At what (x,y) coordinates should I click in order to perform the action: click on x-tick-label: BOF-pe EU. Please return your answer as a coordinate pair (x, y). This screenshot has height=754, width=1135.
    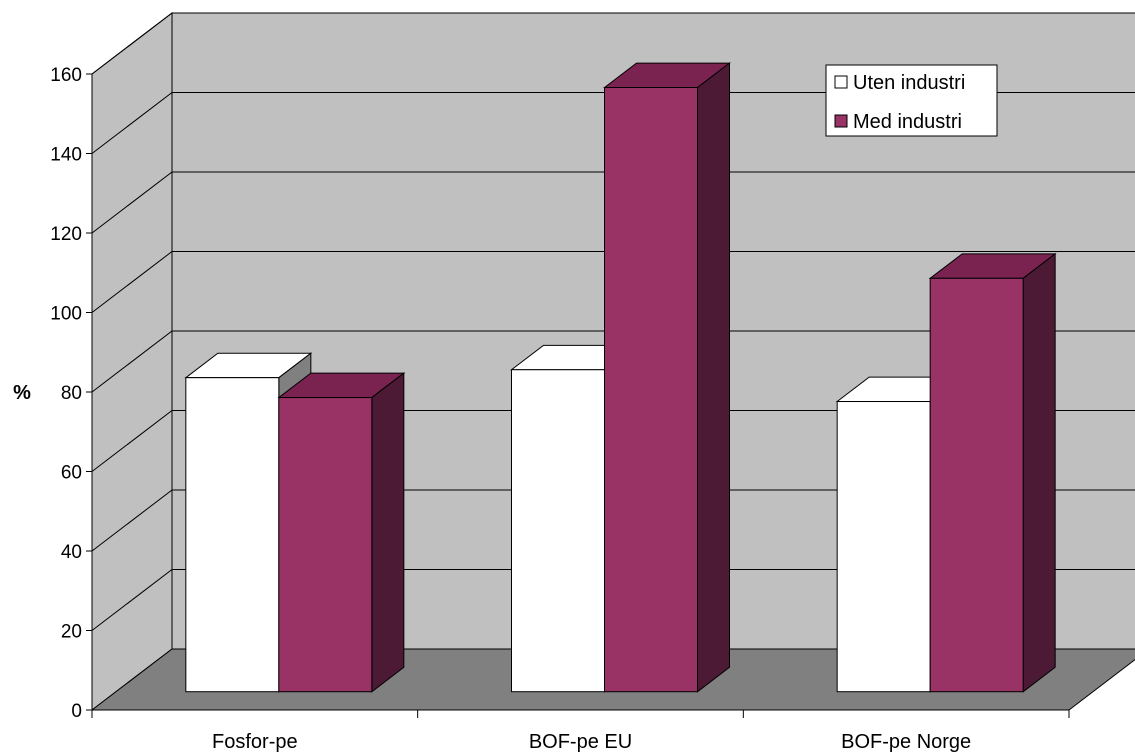
    Looking at the image, I should click on (580, 742).